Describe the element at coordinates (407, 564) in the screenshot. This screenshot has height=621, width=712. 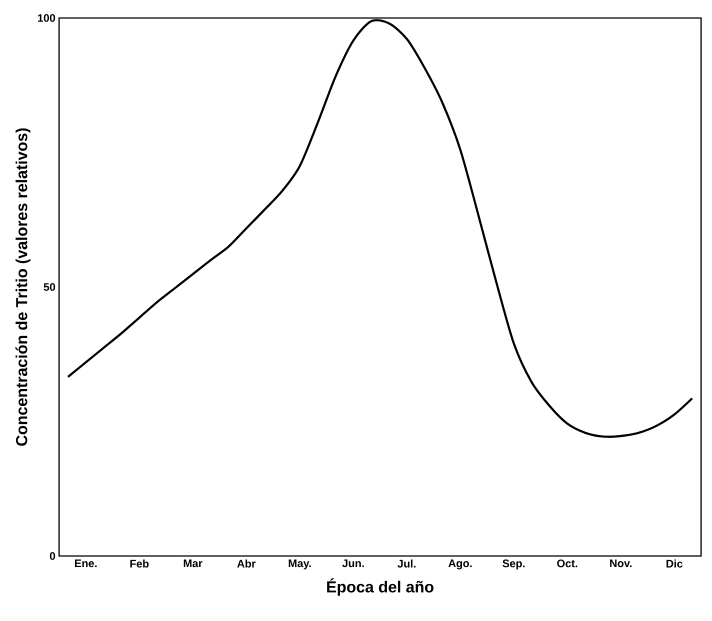
I see `x-tick-label: Jul.` at that location.